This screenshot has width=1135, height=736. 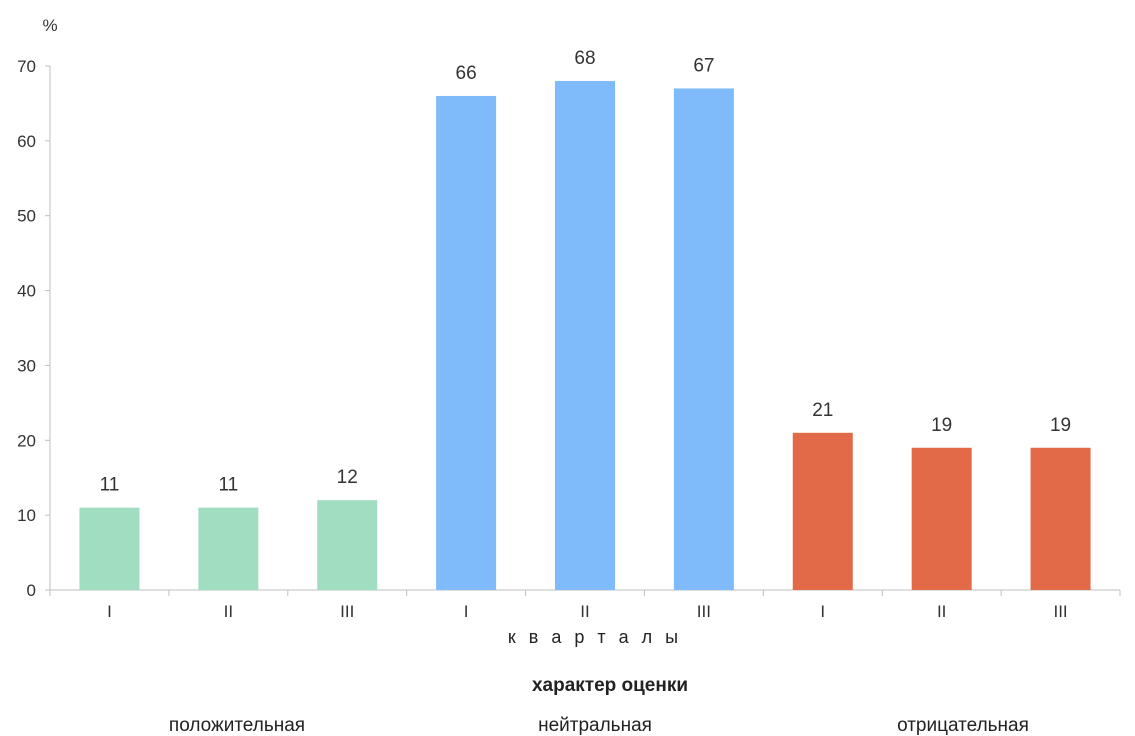 What do you see at coordinates (347, 477) in the screenshot?
I see `data-label: 12` at bounding box center [347, 477].